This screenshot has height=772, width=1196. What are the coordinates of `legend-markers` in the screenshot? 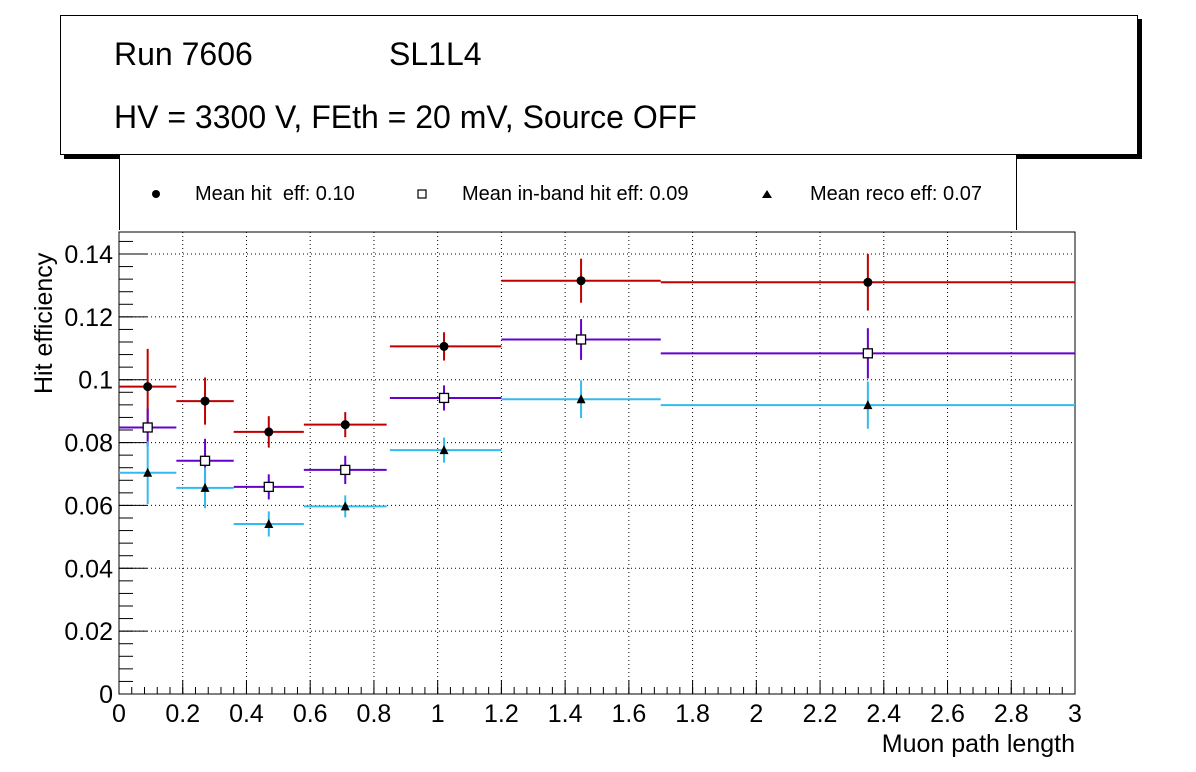 It's located at (462, 194).